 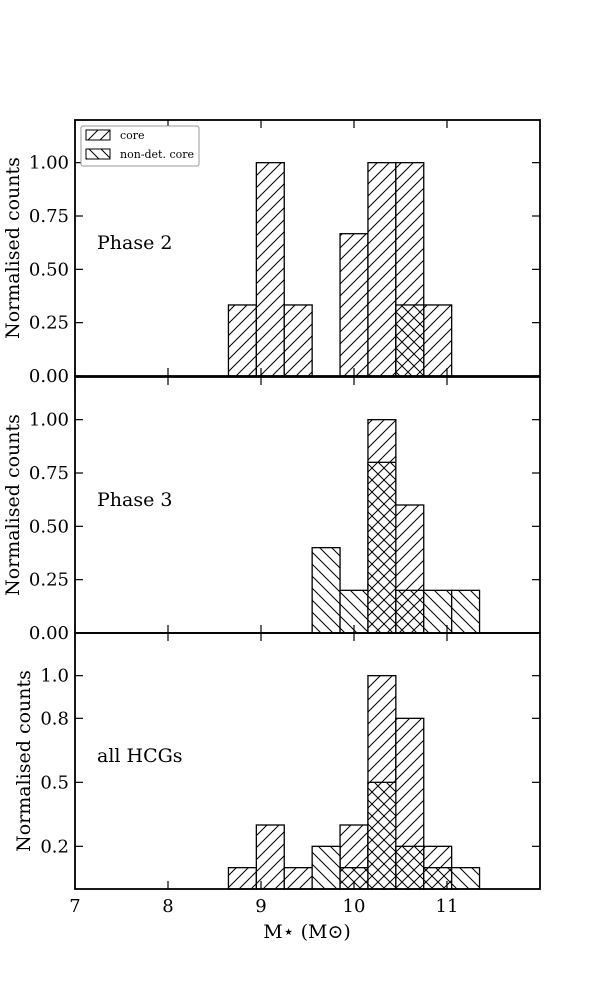 What do you see at coordinates (140, 146) in the screenshot?
I see `legend: core non-det. core` at bounding box center [140, 146].